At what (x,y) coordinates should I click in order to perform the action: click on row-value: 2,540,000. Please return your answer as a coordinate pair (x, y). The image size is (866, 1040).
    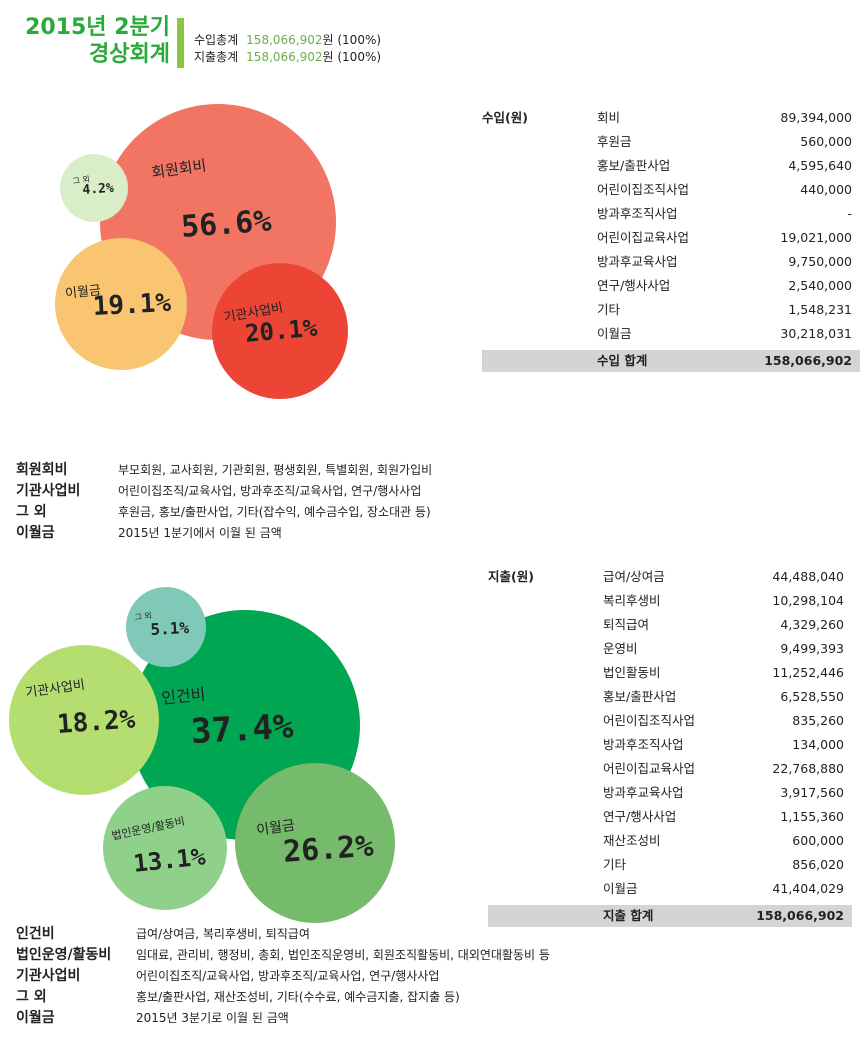
    Looking at the image, I should click on (820, 285).